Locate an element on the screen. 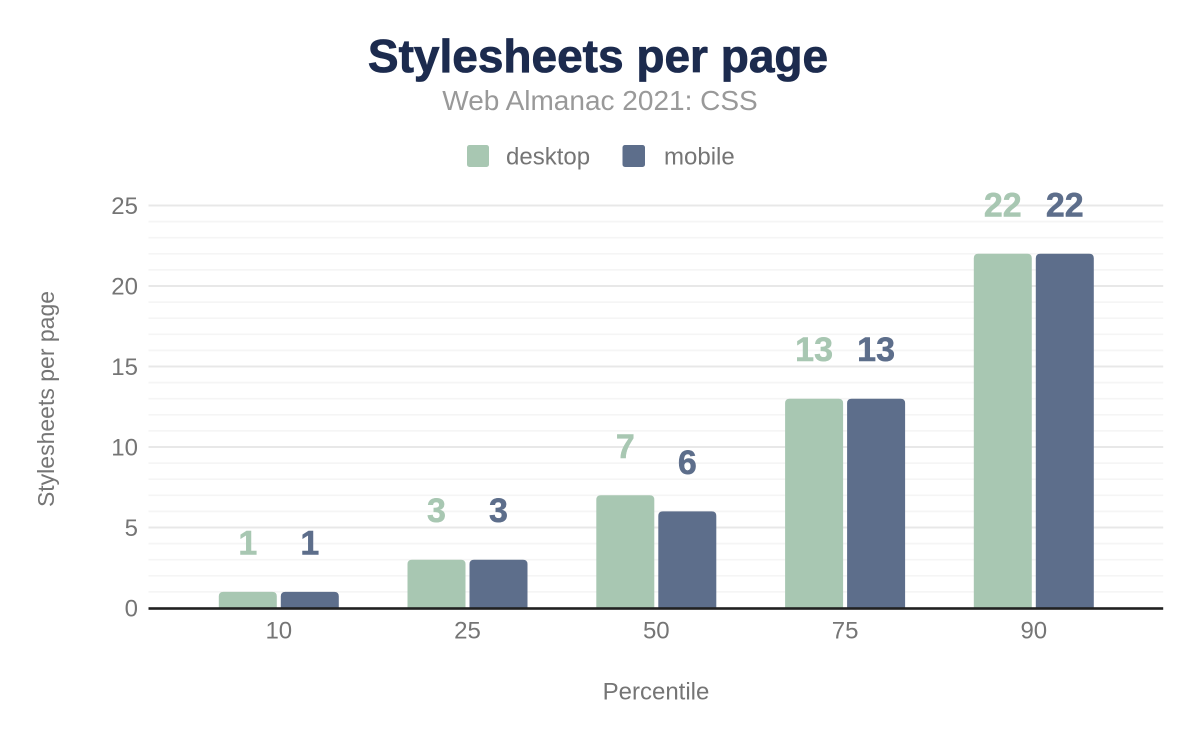  svg-text: 50 is located at coordinates (656, 631).